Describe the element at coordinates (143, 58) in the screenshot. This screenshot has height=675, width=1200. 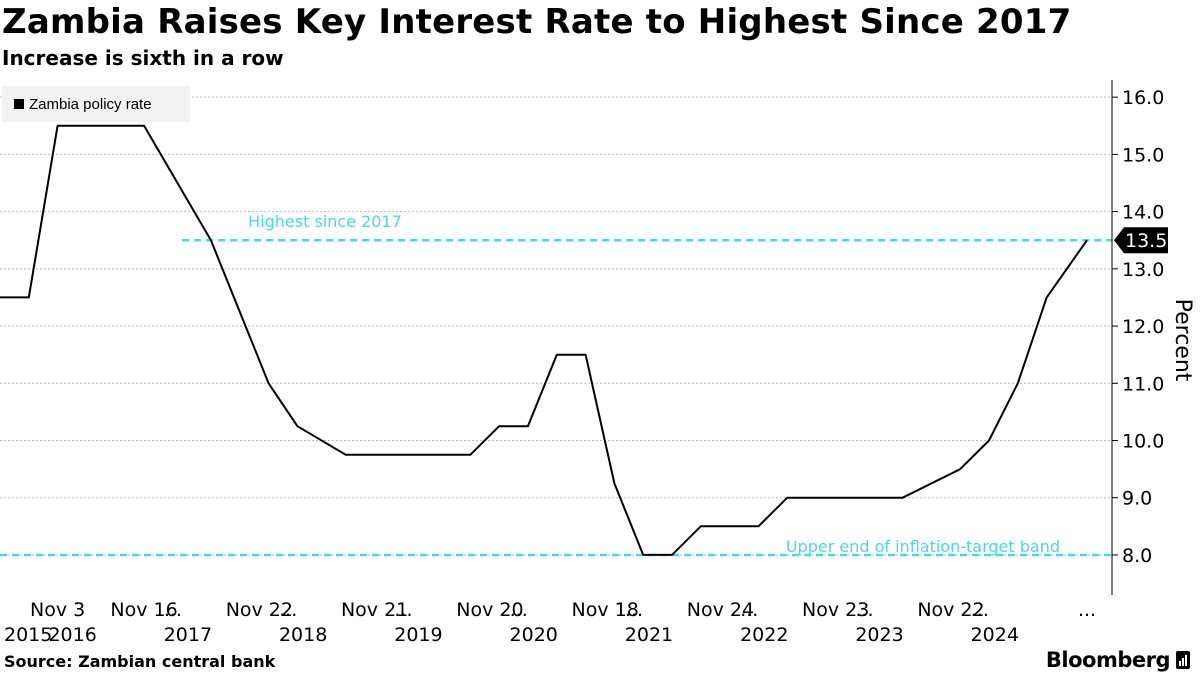
I see `chart-subtitle: Increase is sixth in a row` at that location.